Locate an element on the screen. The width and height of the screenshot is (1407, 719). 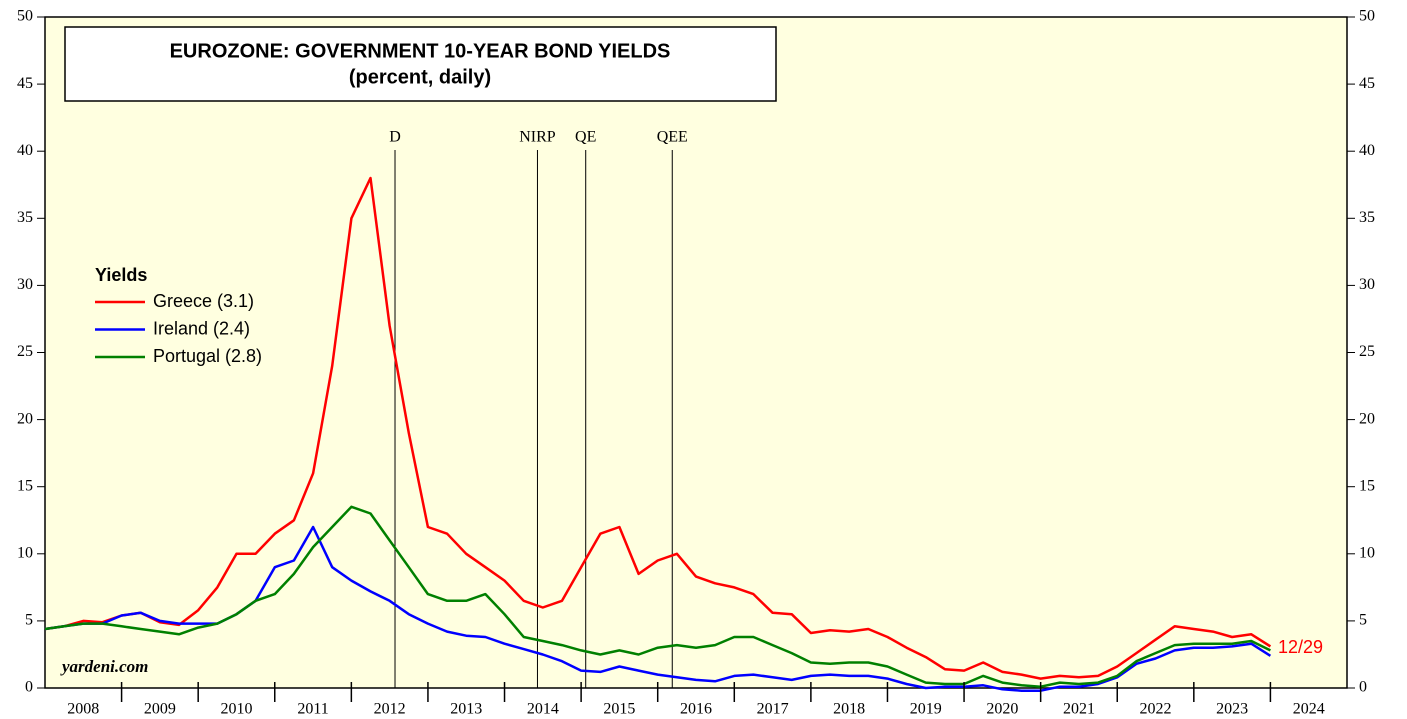
y2-tick-label: 40 is located at coordinates (1367, 150).